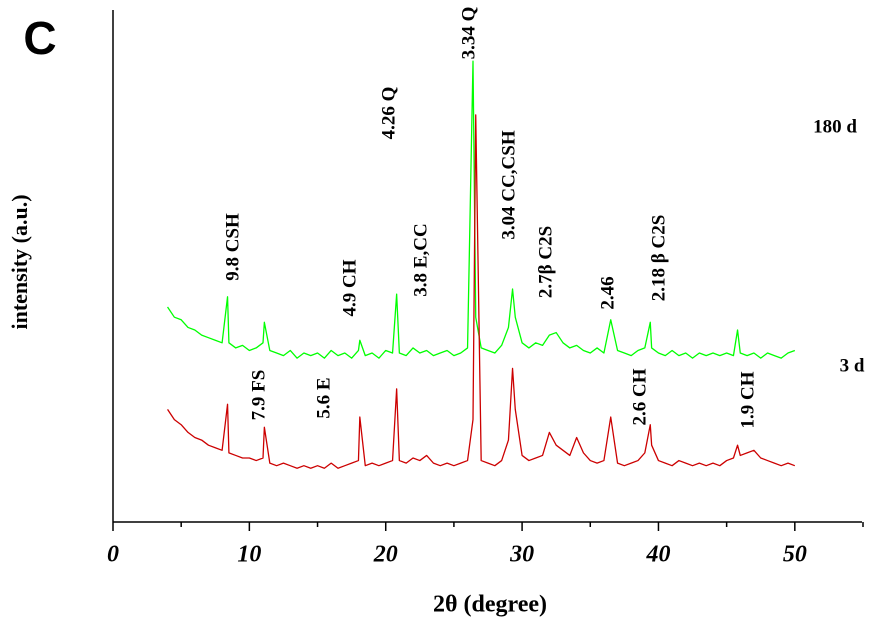  I want to click on peak-annotation: 2.46, so click(607, 292).